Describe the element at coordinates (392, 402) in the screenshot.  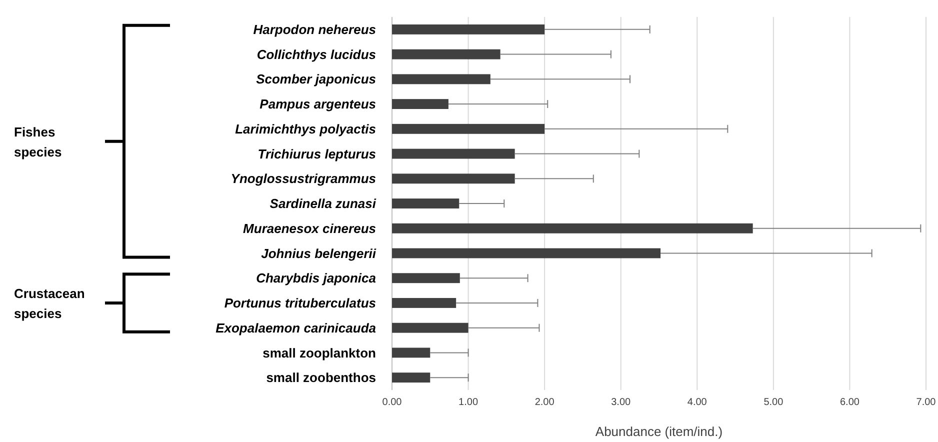
I see `x-tick-label: 0.00` at that location.